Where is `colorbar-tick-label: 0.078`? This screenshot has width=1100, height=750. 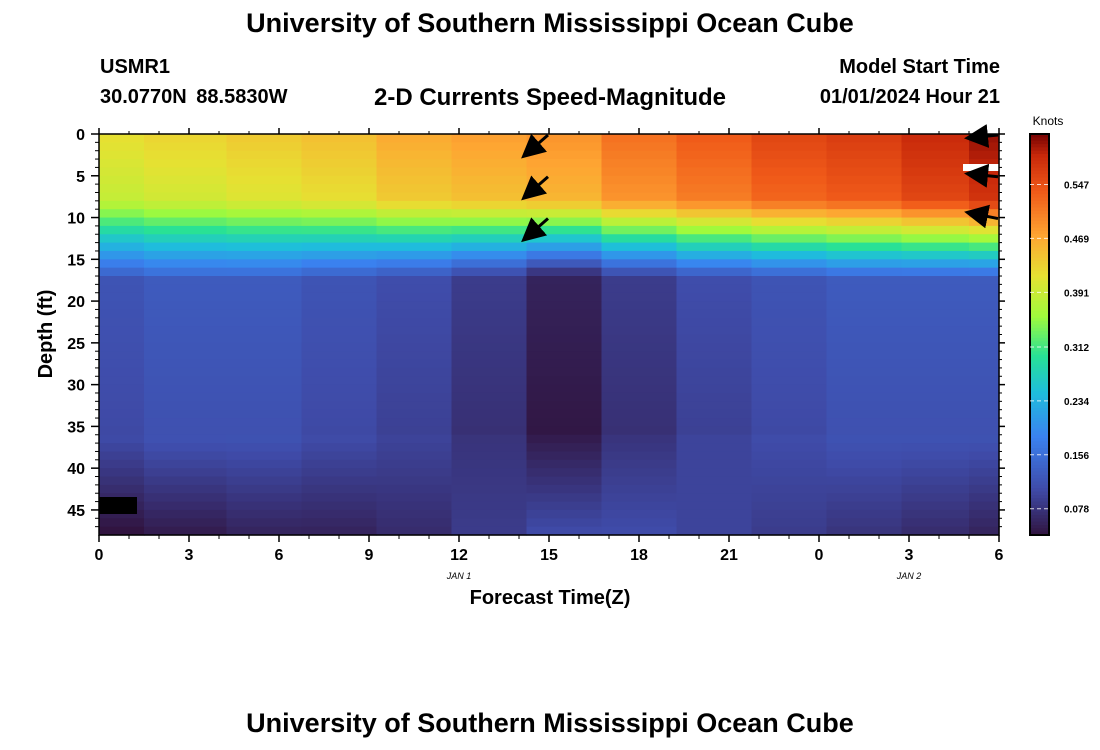 colorbar-tick-label: 0.078 is located at coordinates (1076, 510).